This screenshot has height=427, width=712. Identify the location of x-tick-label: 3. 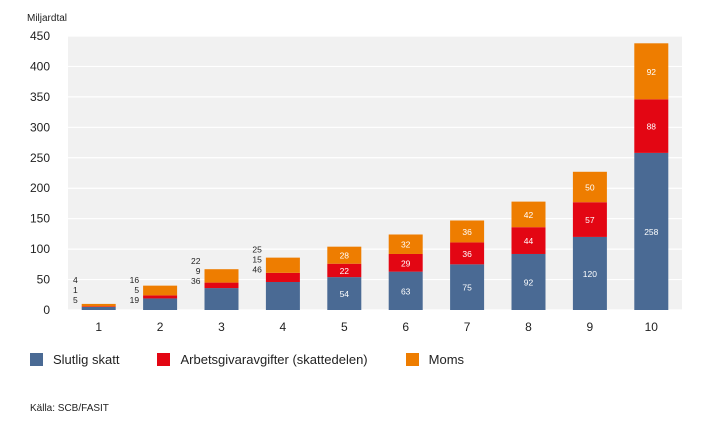
(221, 327).